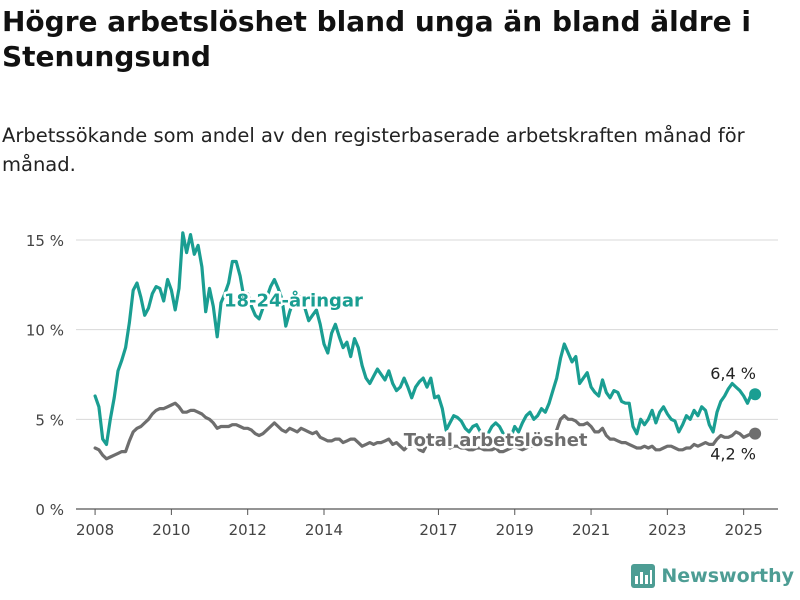 This screenshot has width=800, height=600. I want to click on brand-logo: Newsworthy, so click(712, 576).